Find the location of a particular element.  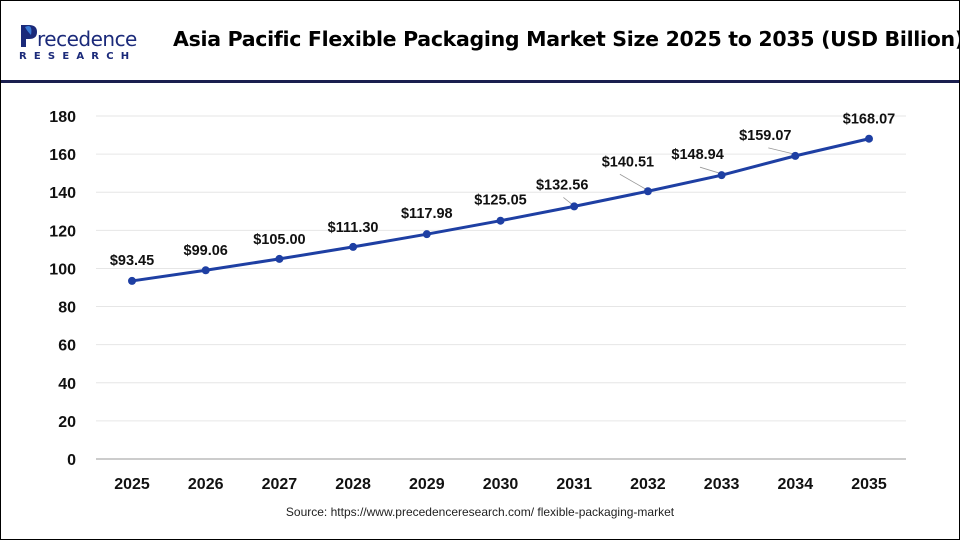

data-label: $168.07 is located at coordinates (869, 120).